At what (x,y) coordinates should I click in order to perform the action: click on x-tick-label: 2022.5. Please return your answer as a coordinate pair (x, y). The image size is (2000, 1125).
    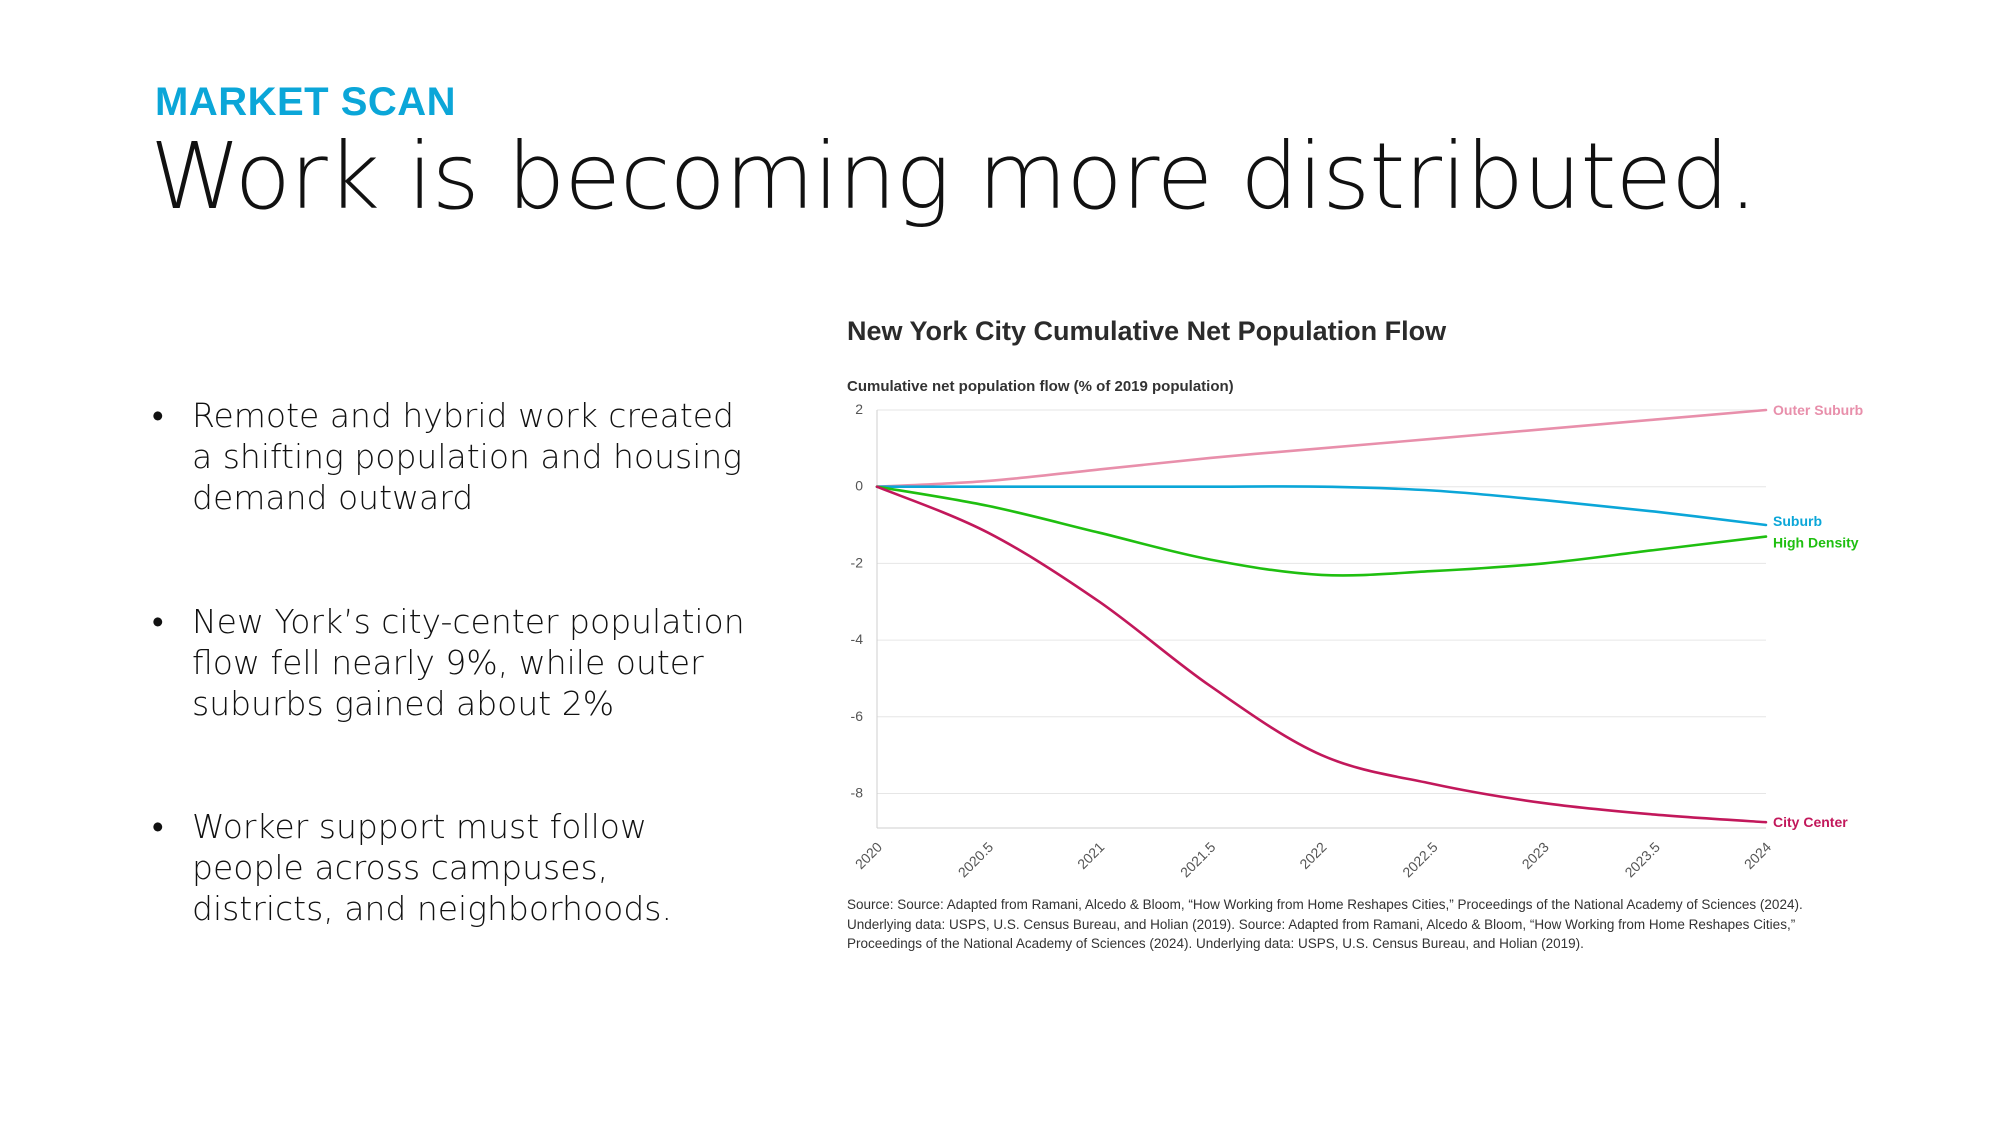
    Looking at the image, I should click on (1420, 860).